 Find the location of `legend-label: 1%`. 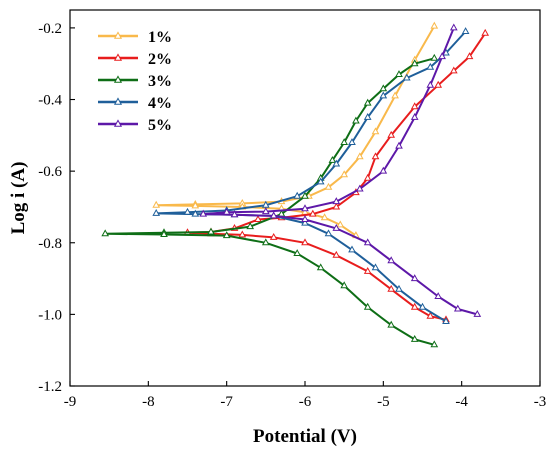

legend-label: 1% is located at coordinates (160, 37).